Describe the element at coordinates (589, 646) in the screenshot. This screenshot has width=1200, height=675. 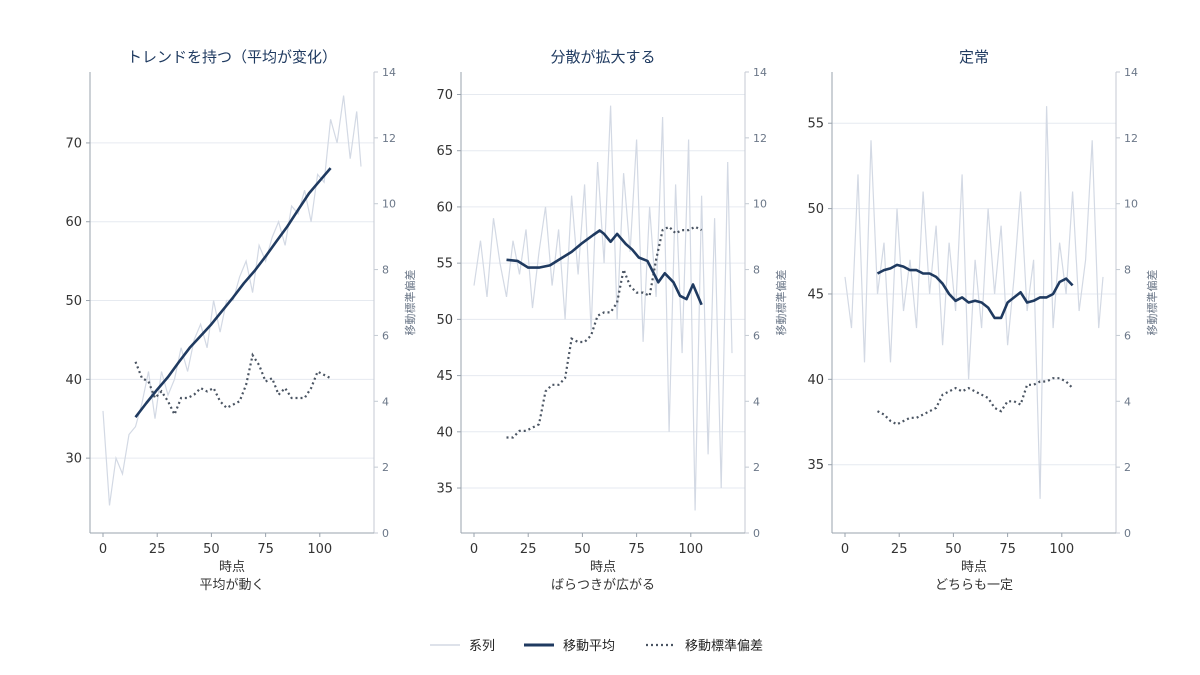
I see `legend-label-moving-average: 移動平均` at that location.